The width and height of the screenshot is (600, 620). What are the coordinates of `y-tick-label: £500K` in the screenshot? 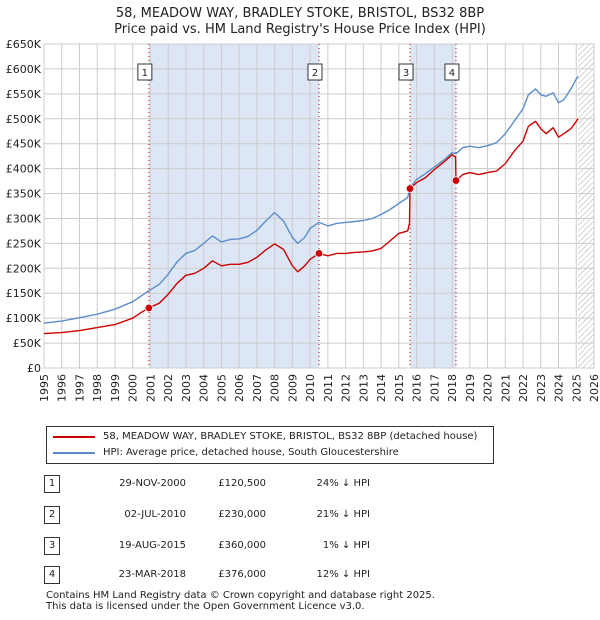 It's located at (24, 119).